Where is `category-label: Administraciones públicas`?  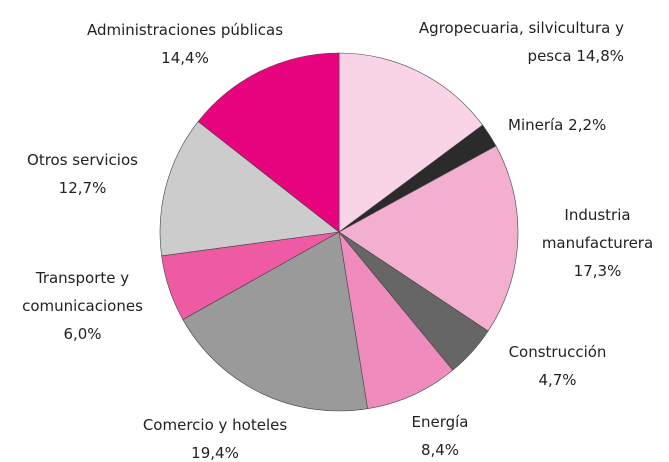
category-label: Administraciones públicas is located at coordinates (185, 30).